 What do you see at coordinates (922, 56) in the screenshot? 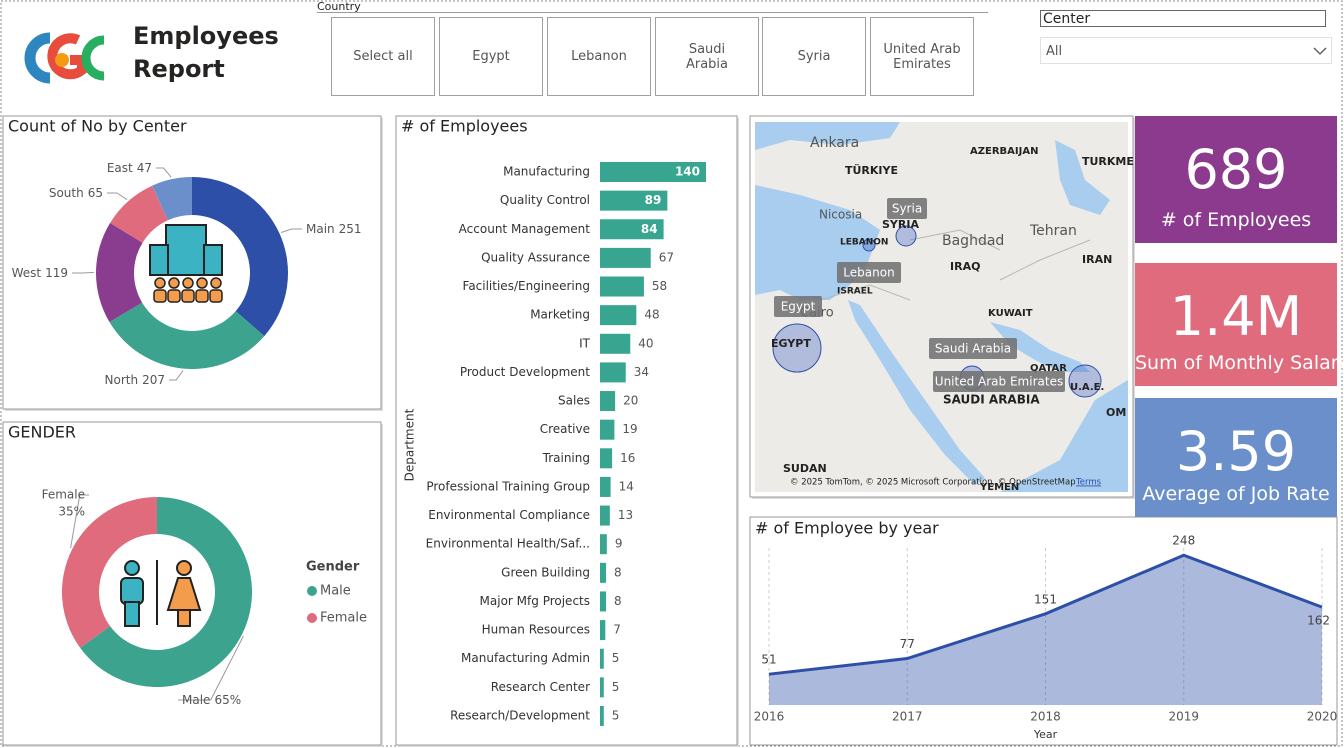
I see `slicer-option: United Arab Emirates` at bounding box center [922, 56].